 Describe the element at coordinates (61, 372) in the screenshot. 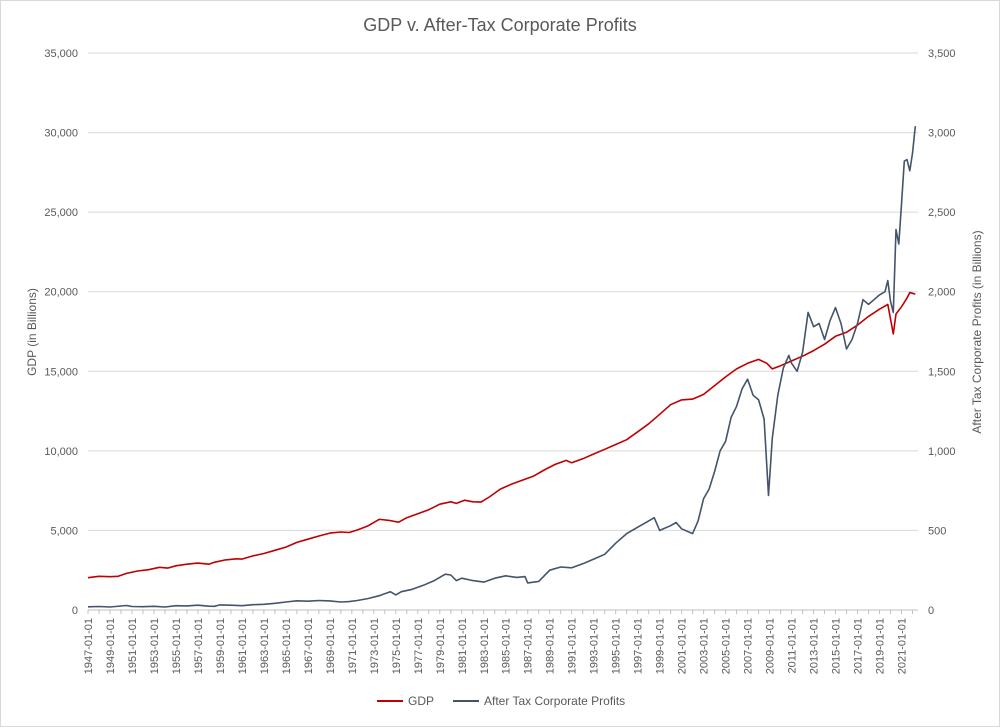

I see `y-tick-label: 15,000` at that location.